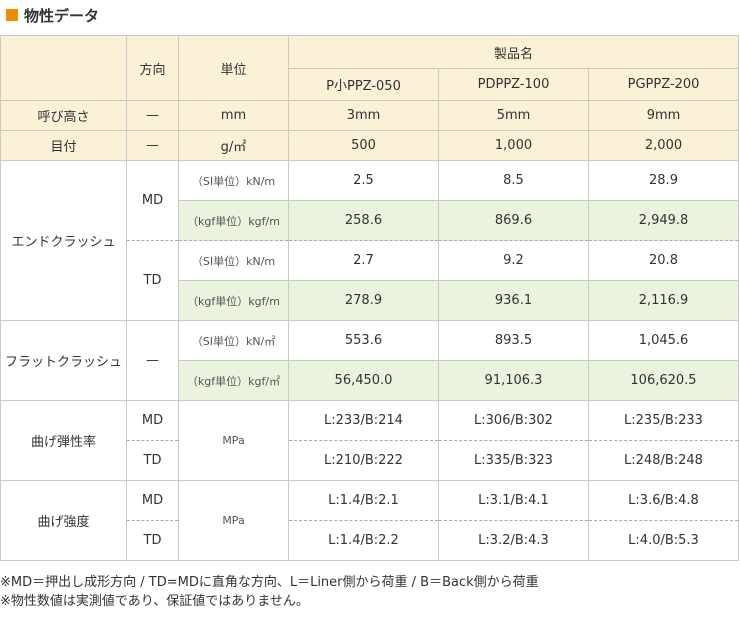  What do you see at coordinates (513, 500) in the screenshot?
I see `value-cell: L:3.1/B:4.1` at bounding box center [513, 500].